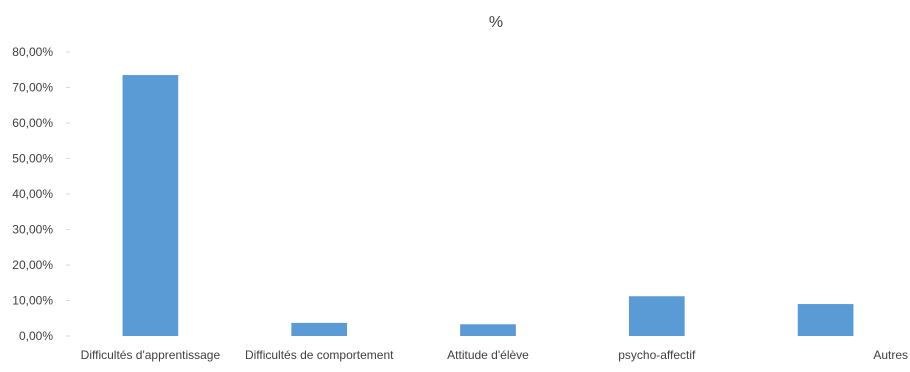 Image resolution: width=910 pixels, height=372 pixels. What do you see at coordinates (32, 230) in the screenshot?
I see `y-tick-label: 30,00%` at bounding box center [32, 230].